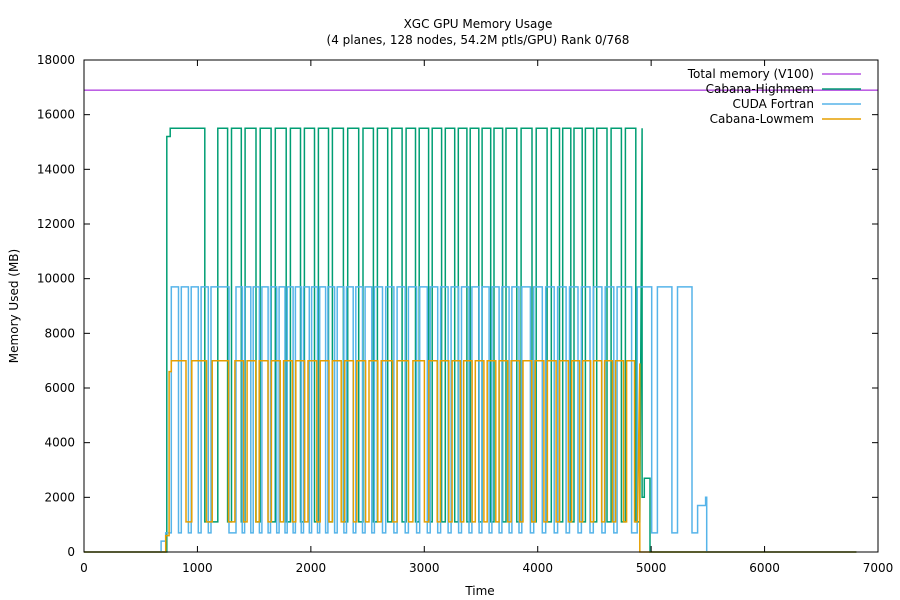 The image size is (900, 600). What do you see at coordinates (424, 568) in the screenshot?
I see `x-tick-label: 3000` at bounding box center [424, 568].